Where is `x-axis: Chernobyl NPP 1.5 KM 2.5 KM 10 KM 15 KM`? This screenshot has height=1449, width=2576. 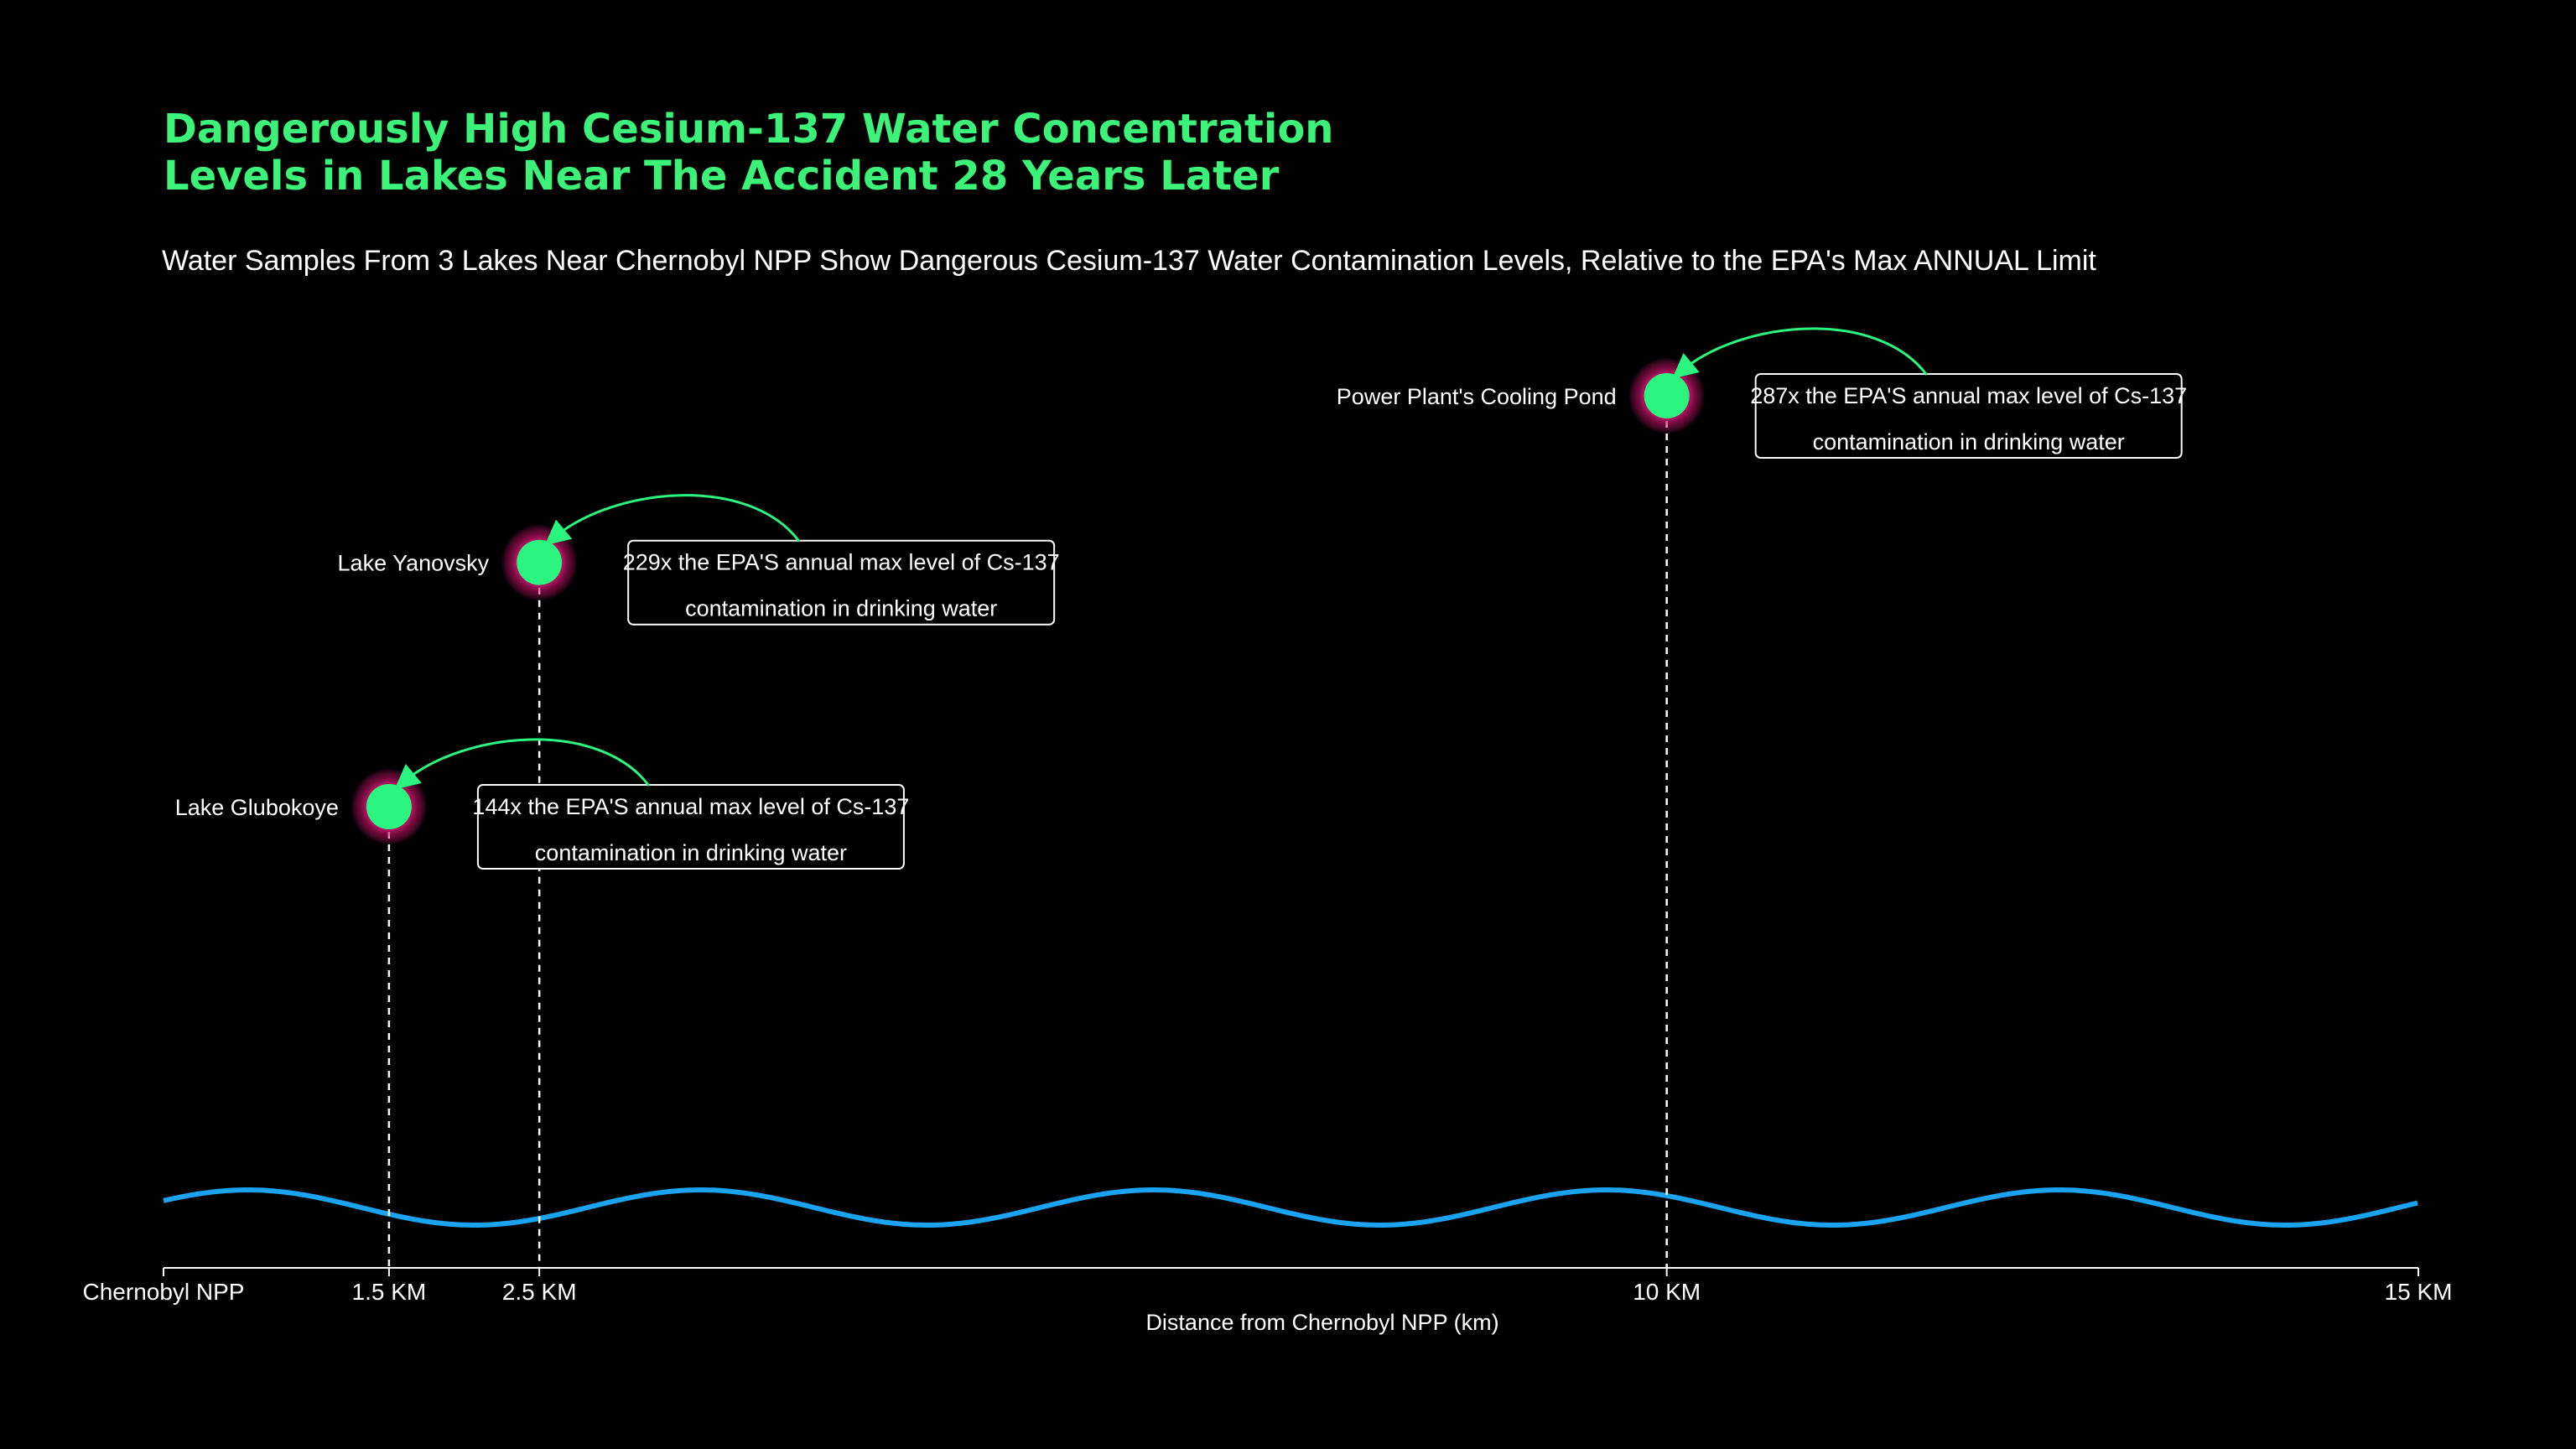 x-axis: Chernobyl NPP 1.5 KM 2.5 KM 10 KM 15 KM is located at coordinates (1268, 1286).